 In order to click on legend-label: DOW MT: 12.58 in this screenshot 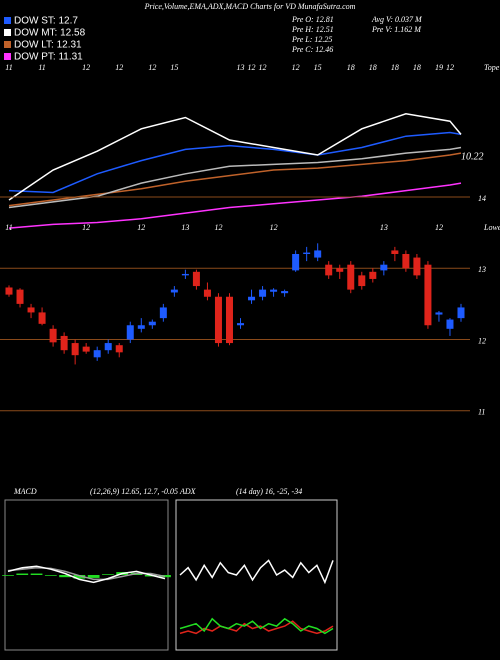, I will do `click(50, 33)`.